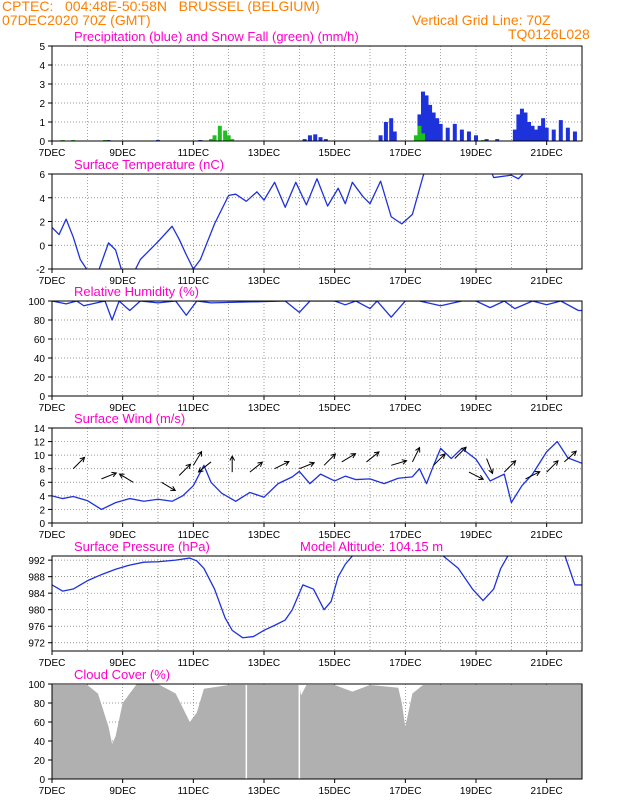 The width and height of the screenshot is (618, 800). What do you see at coordinates (36, 302) in the screenshot?
I see `y-tick-label: 100` at bounding box center [36, 302].